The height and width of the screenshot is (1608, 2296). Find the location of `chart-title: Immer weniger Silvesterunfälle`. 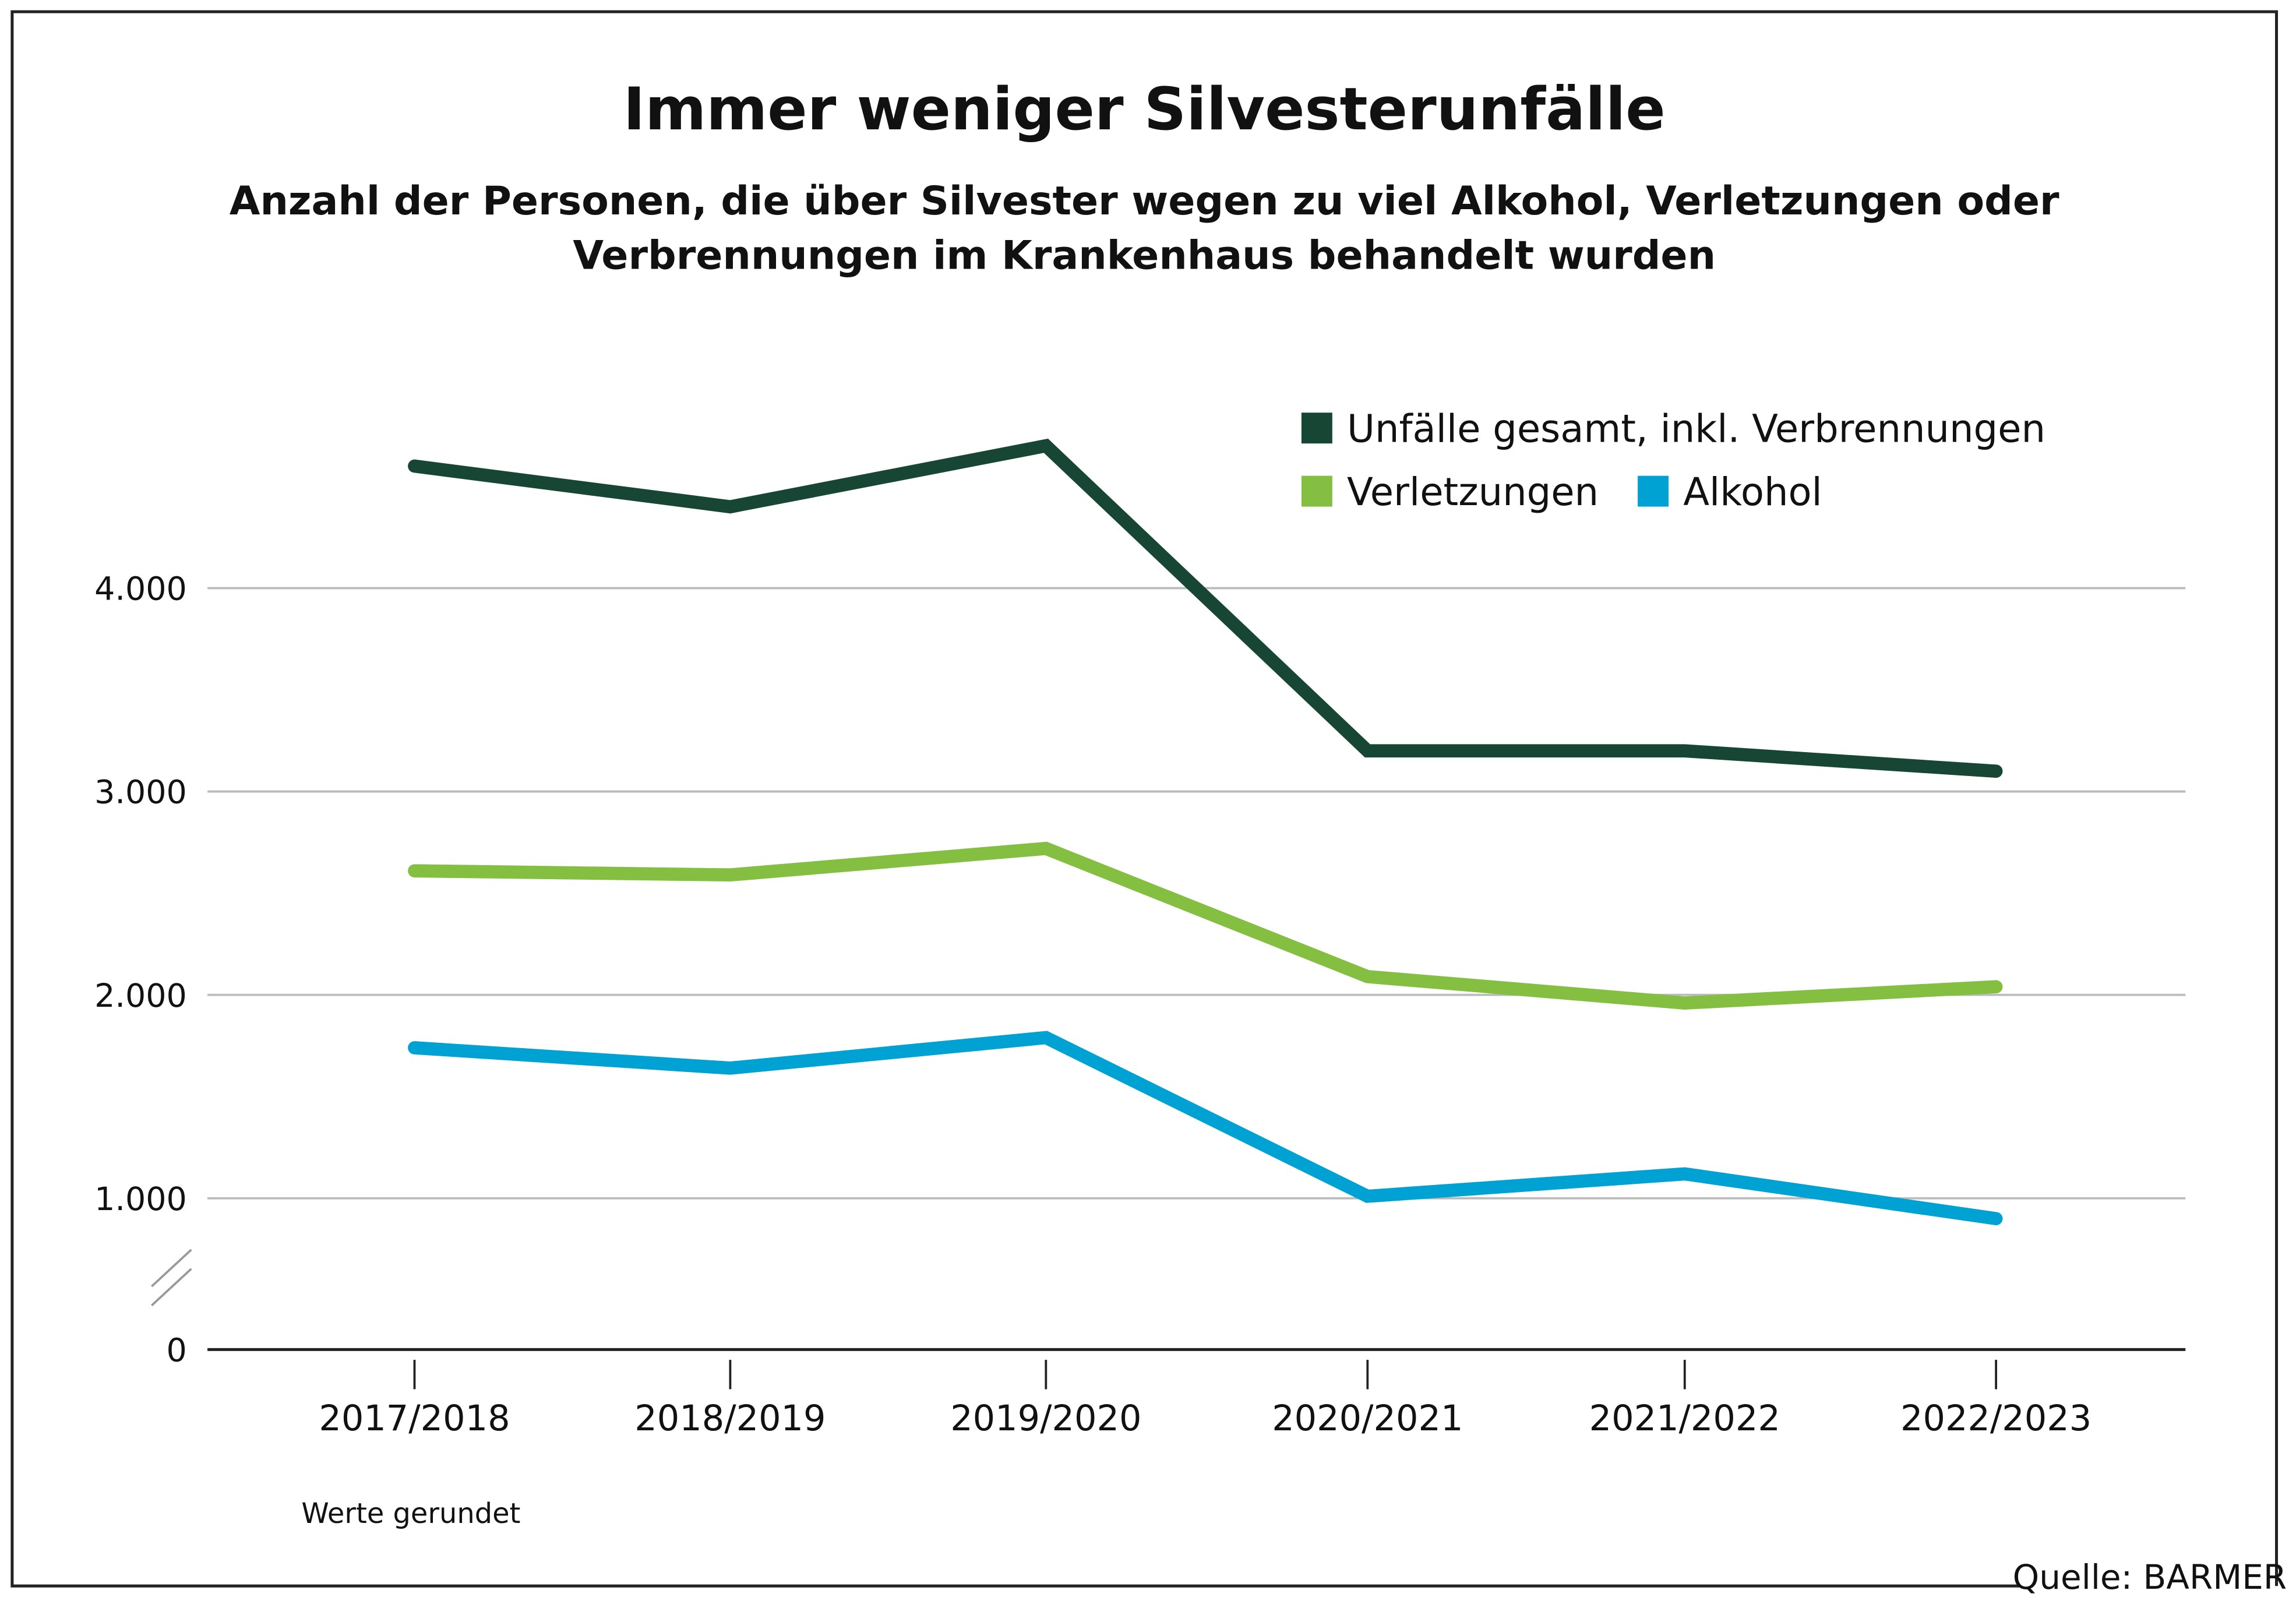

chart-title: Immer weniger Silvesterunfälle is located at coordinates (1145, 109).